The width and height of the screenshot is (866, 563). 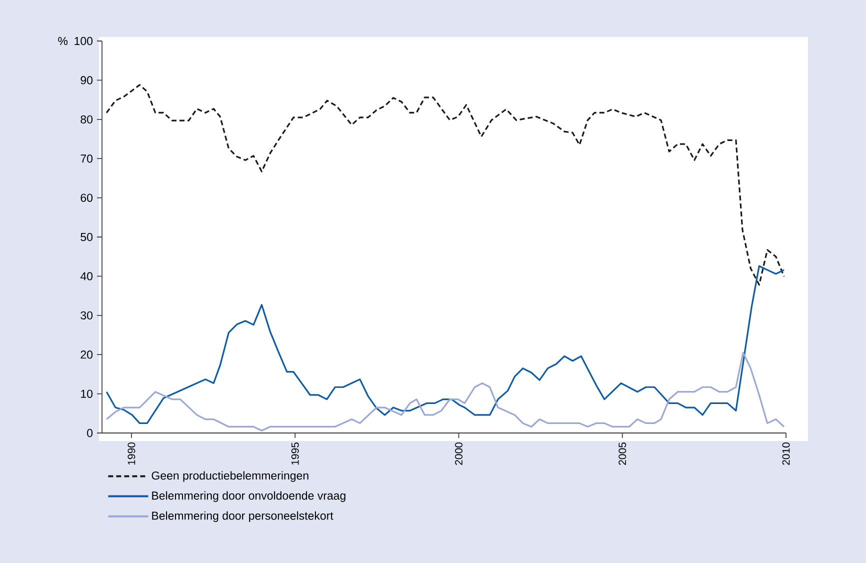 What do you see at coordinates (132, 453) in the screenshot?
I see `x-tick-label: 1990` at bounding box center [132, 453].